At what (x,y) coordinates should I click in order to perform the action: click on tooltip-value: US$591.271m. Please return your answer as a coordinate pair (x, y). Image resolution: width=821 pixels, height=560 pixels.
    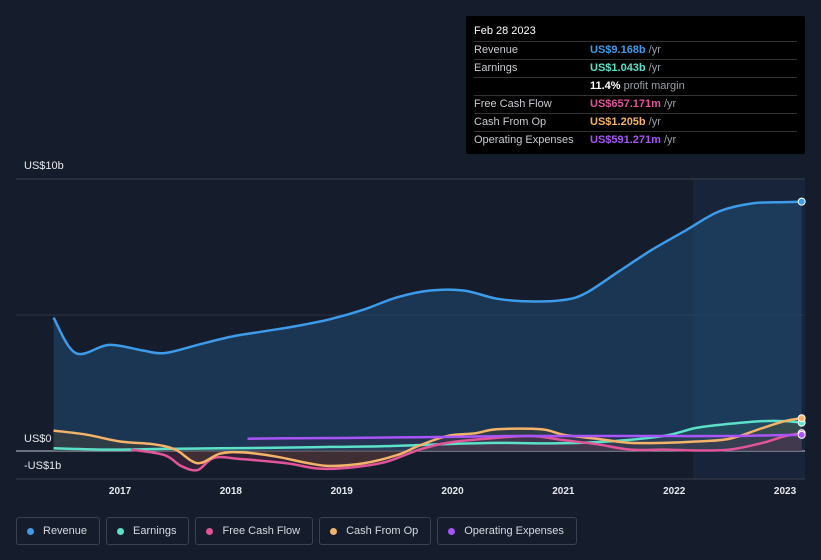
    Looking at the image, I should click on (625, 140).